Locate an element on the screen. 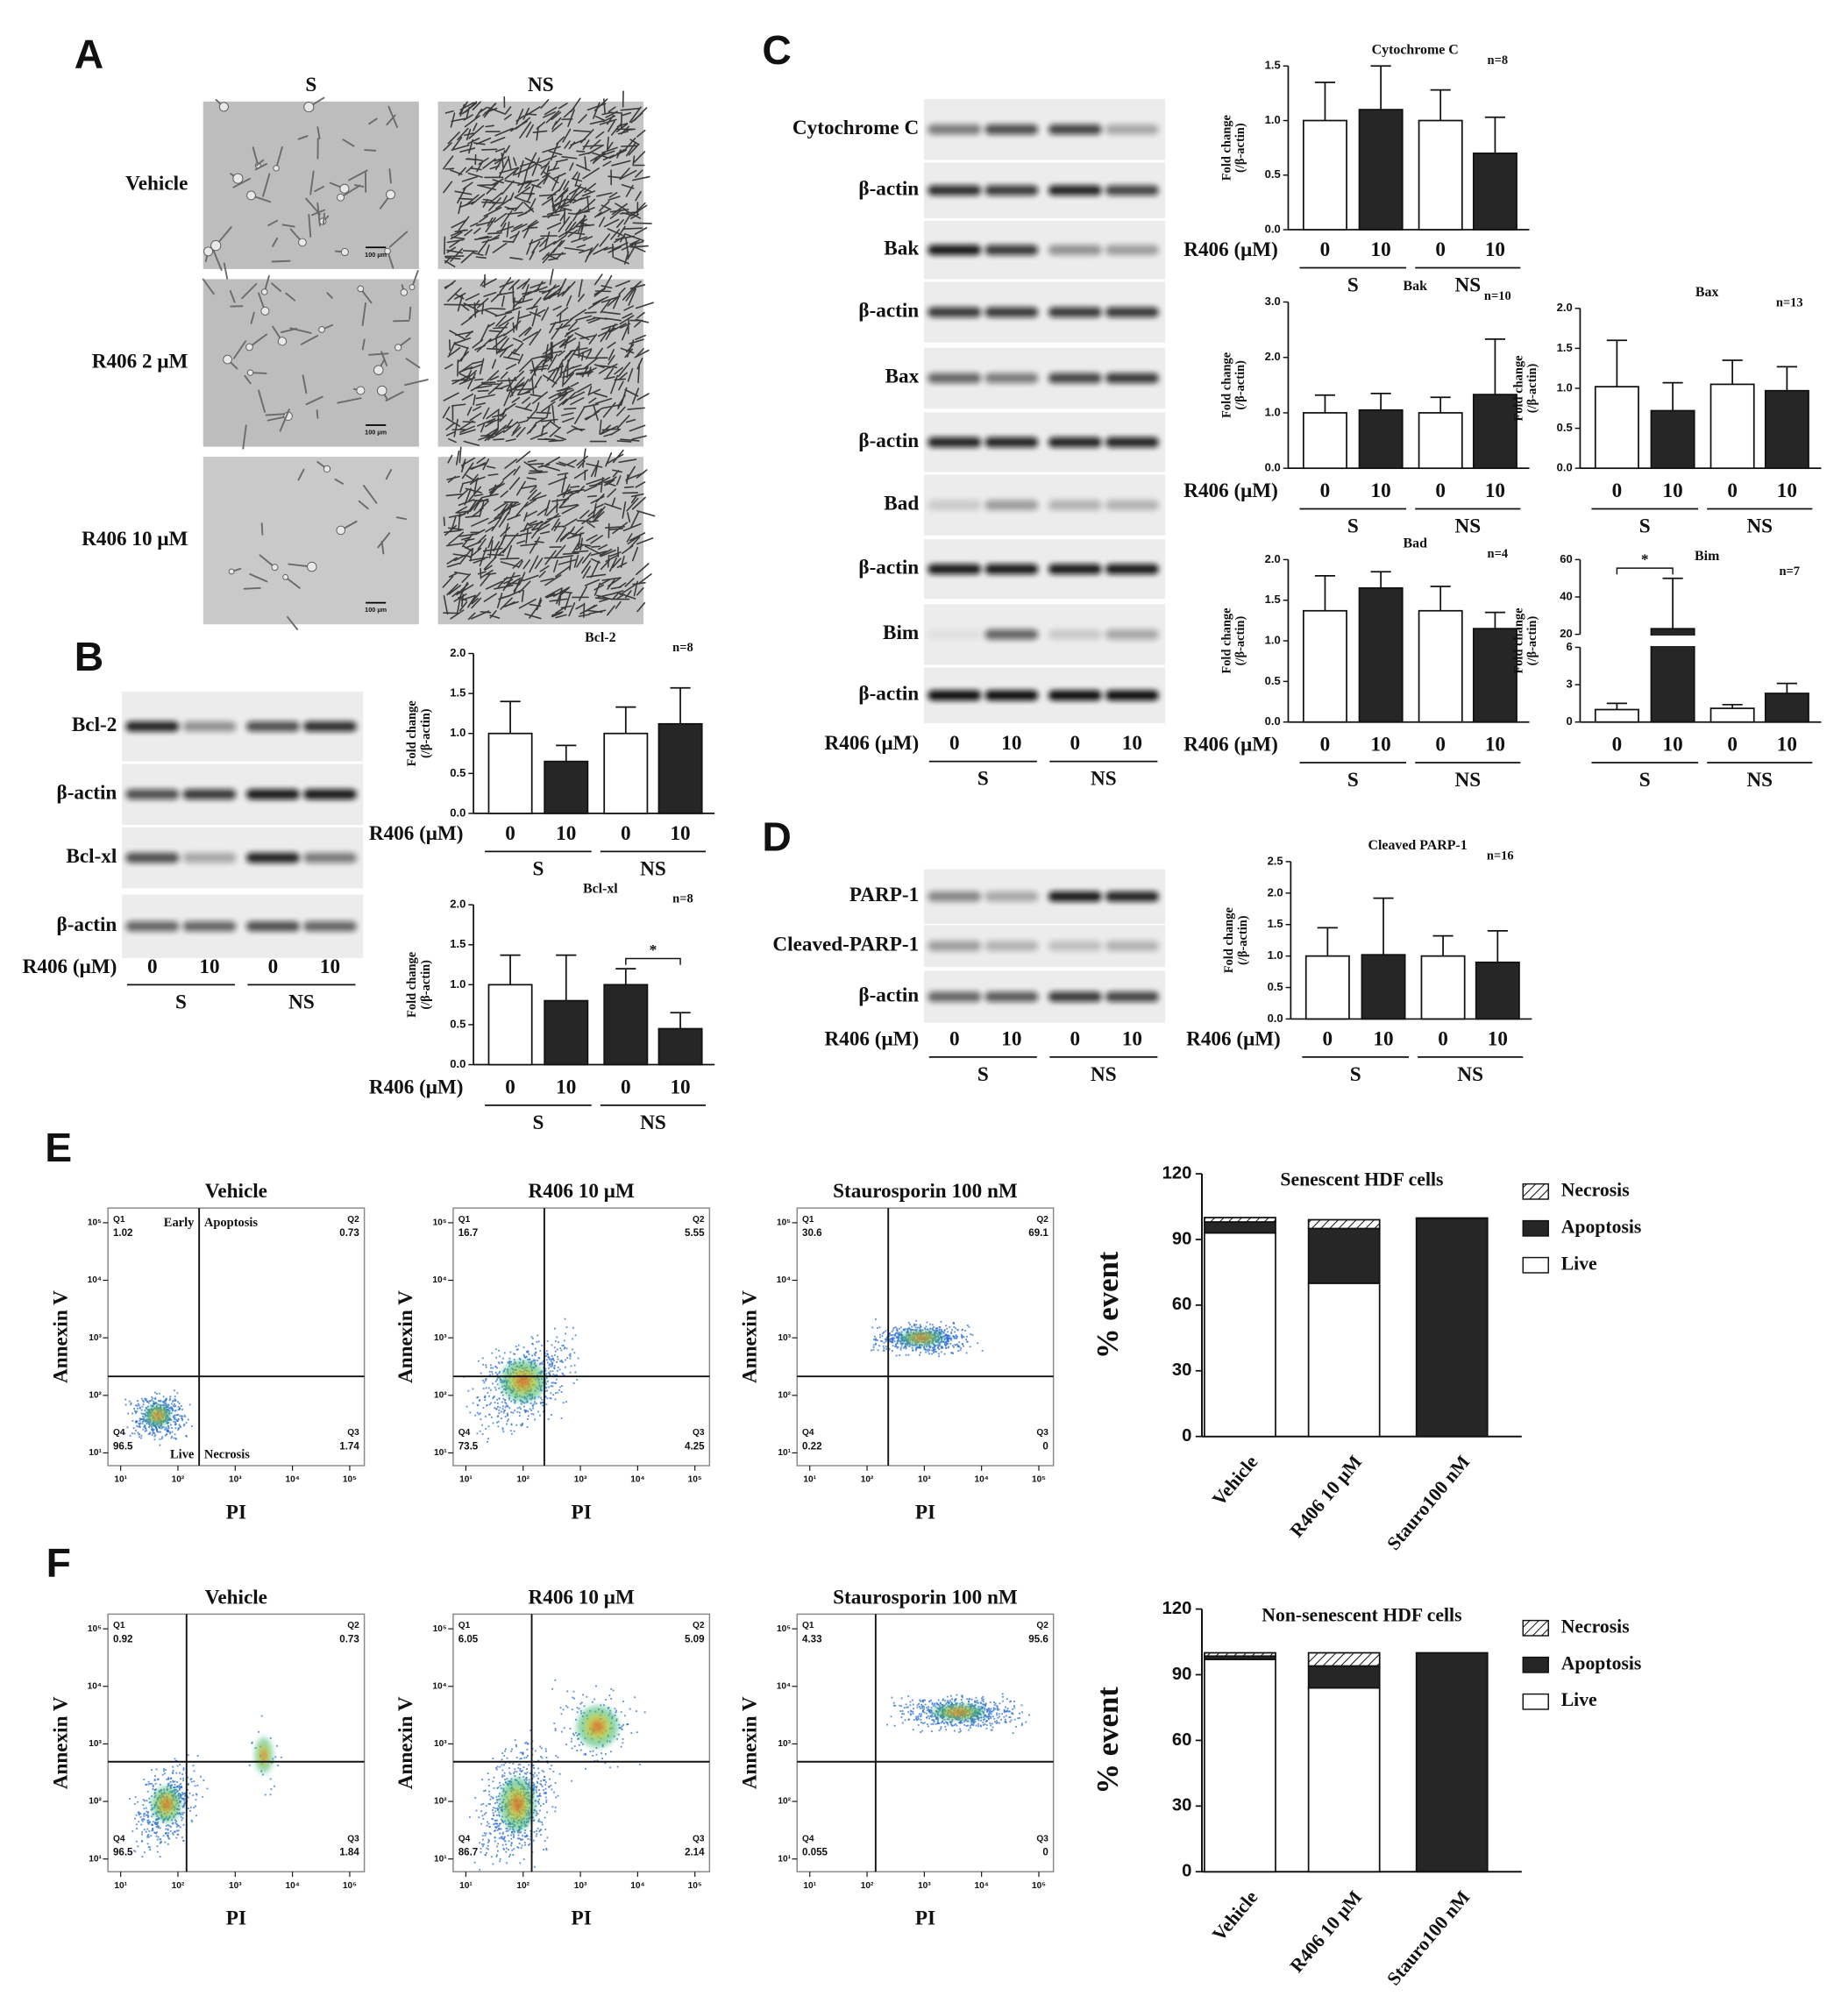 This screenshot has height=2003, width=1848. y-tick-label: 2.0 is located at coordinates (458, 904).